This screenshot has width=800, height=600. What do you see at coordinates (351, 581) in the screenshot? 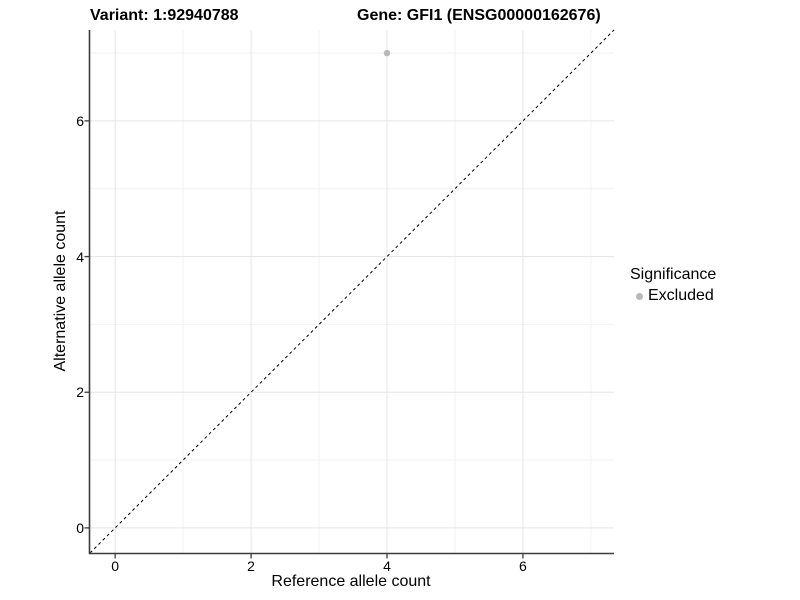
I see `x-axis-title: Reference allele count` at bounding box center [351, 581].